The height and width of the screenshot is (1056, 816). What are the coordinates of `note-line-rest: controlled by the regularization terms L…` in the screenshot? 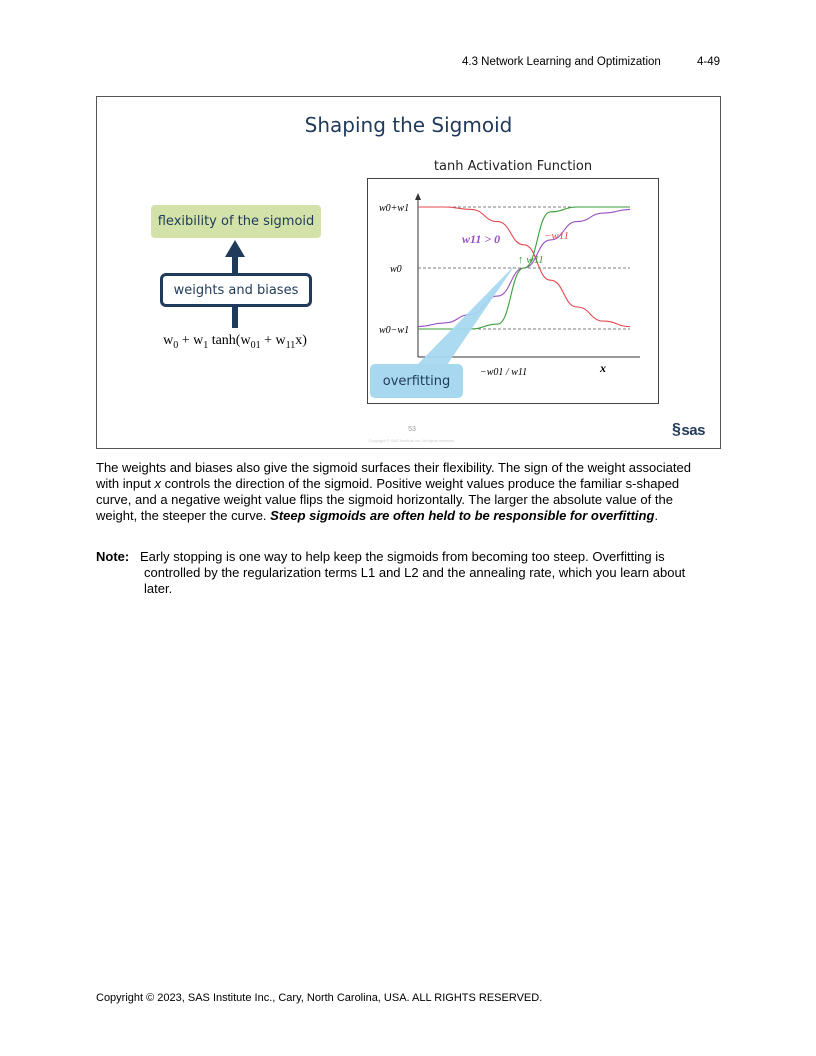 It's located at (415, 580).